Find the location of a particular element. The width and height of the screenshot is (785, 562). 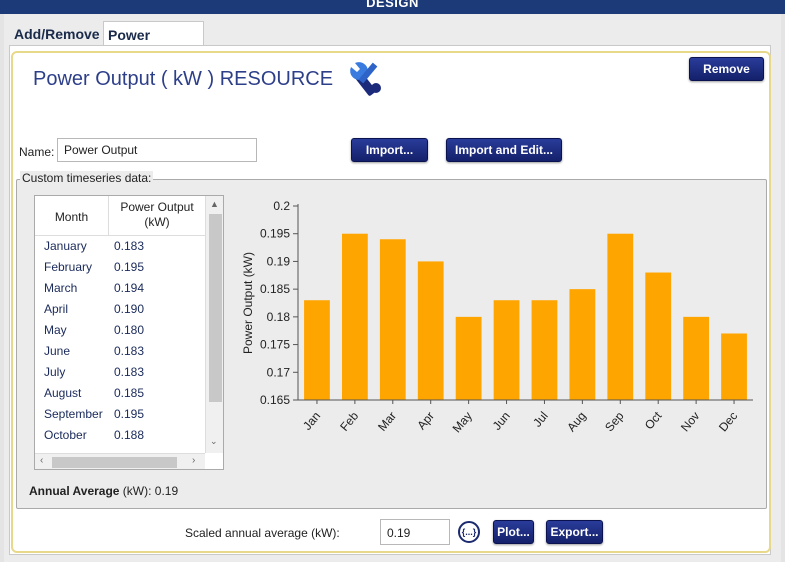

y-tick-label: 0.17 is located at coordinates (279, 372).